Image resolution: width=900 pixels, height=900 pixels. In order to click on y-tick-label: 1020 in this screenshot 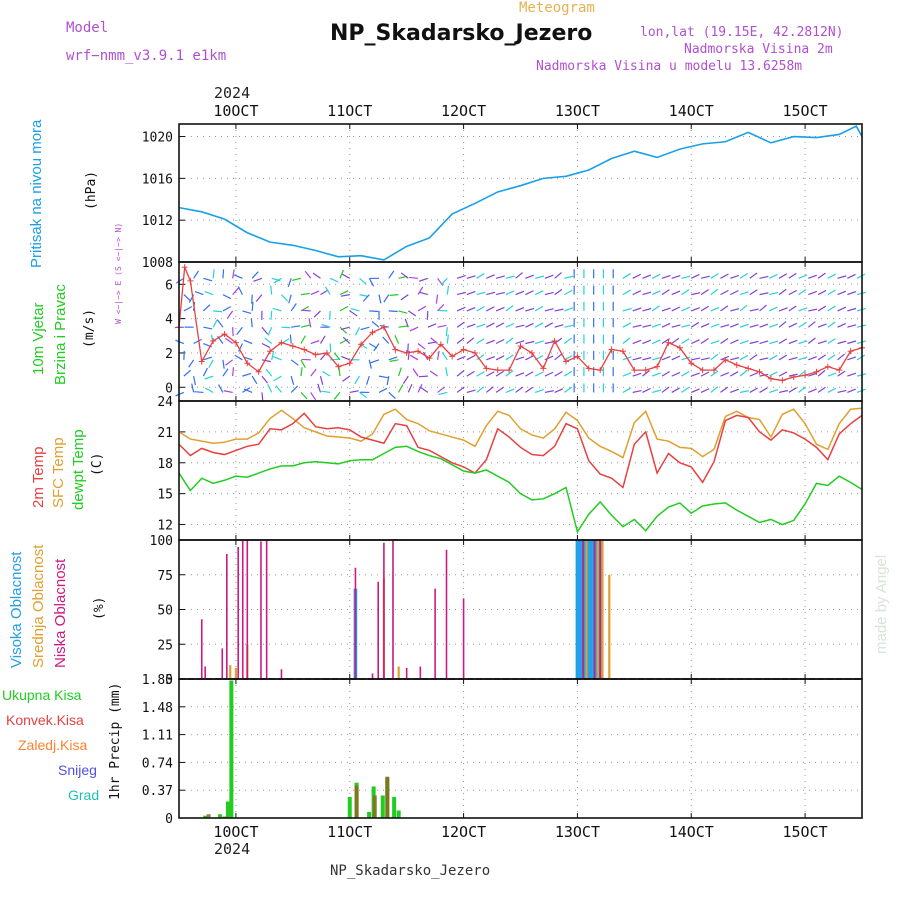, I will do `click(157, 138)`.